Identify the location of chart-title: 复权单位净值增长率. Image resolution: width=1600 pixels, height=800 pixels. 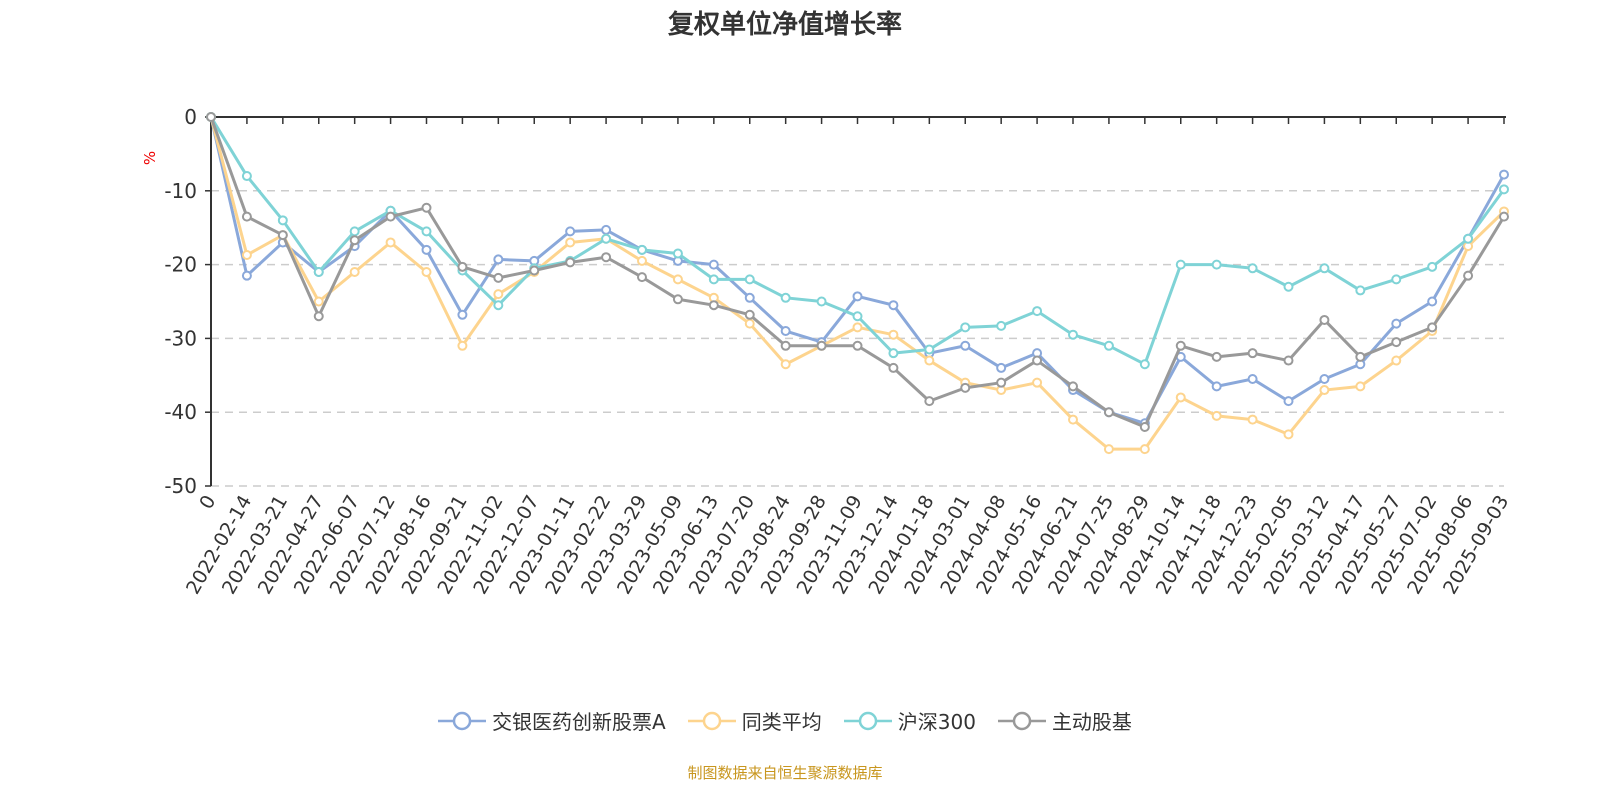
(784, 25).